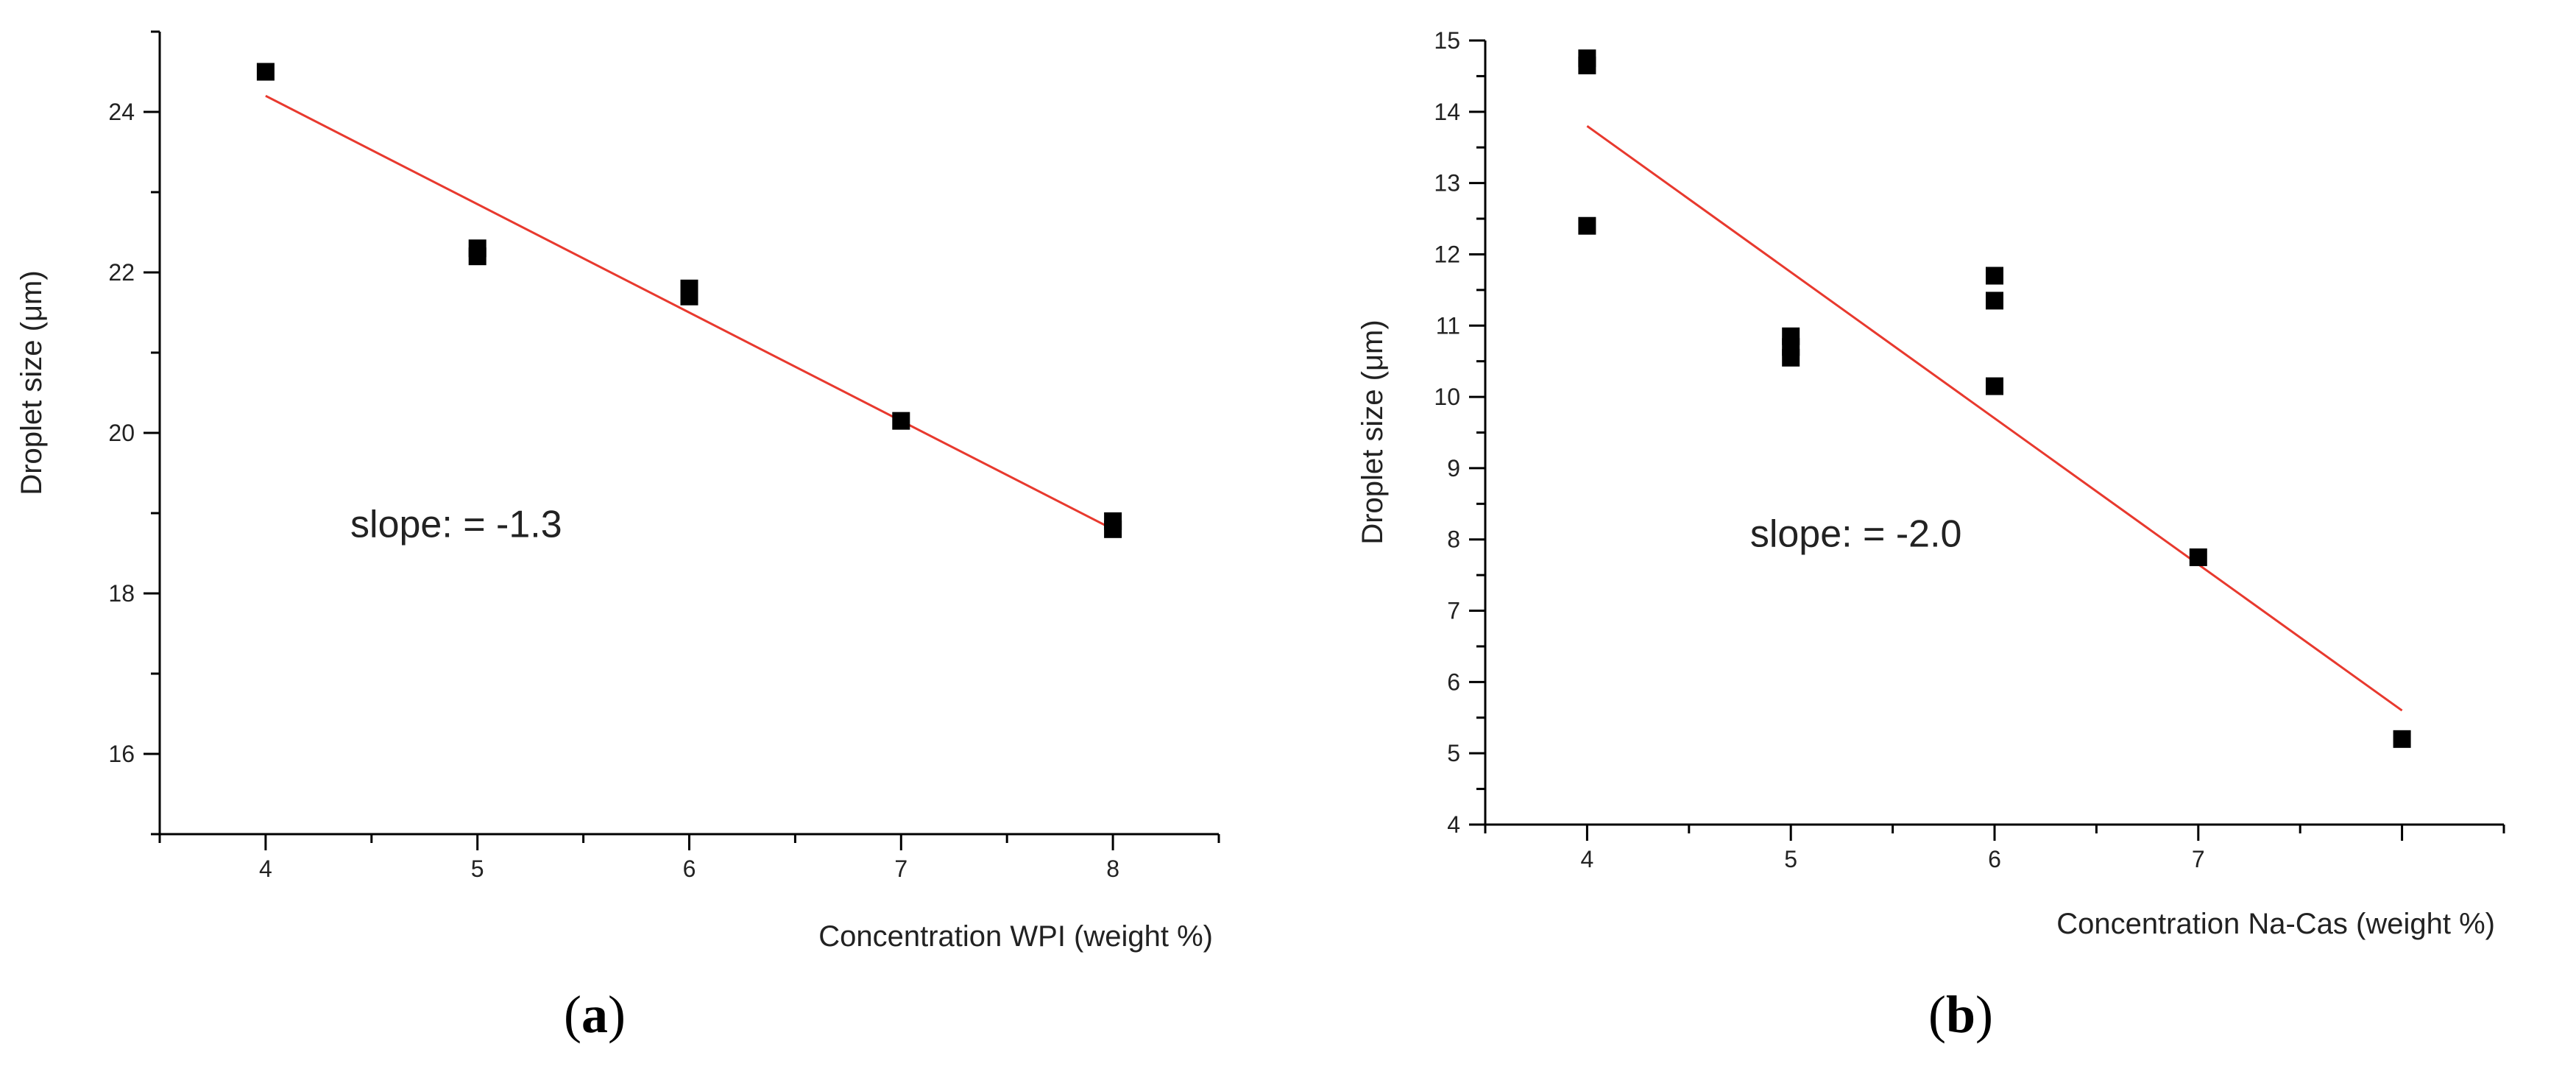  I want to click on panel-a-slope-annotation: slope: = -1.3, so click(456, 525).